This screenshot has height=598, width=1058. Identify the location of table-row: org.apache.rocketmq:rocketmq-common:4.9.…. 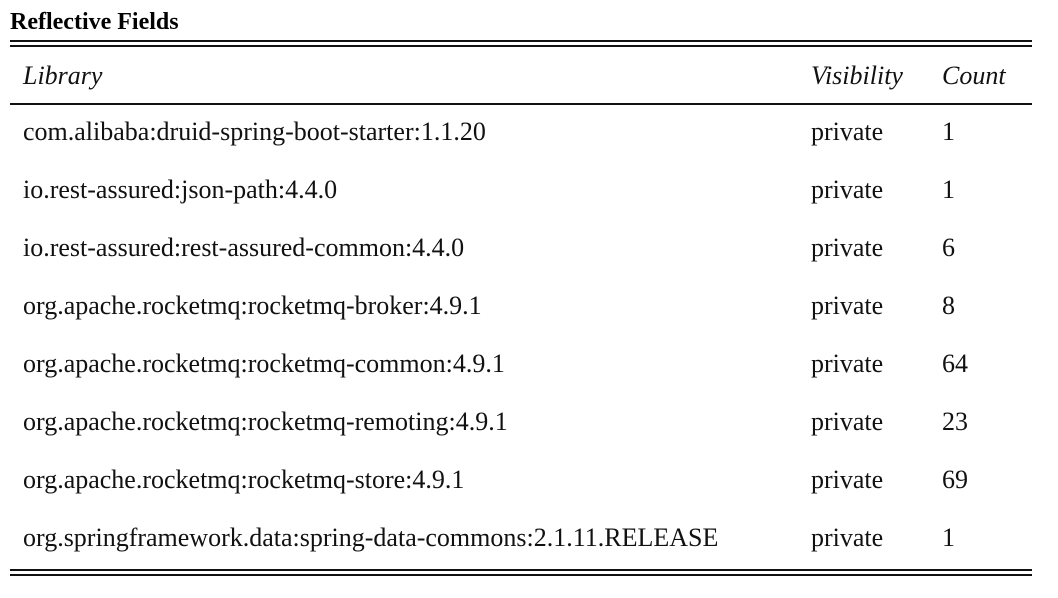
(521, 364).